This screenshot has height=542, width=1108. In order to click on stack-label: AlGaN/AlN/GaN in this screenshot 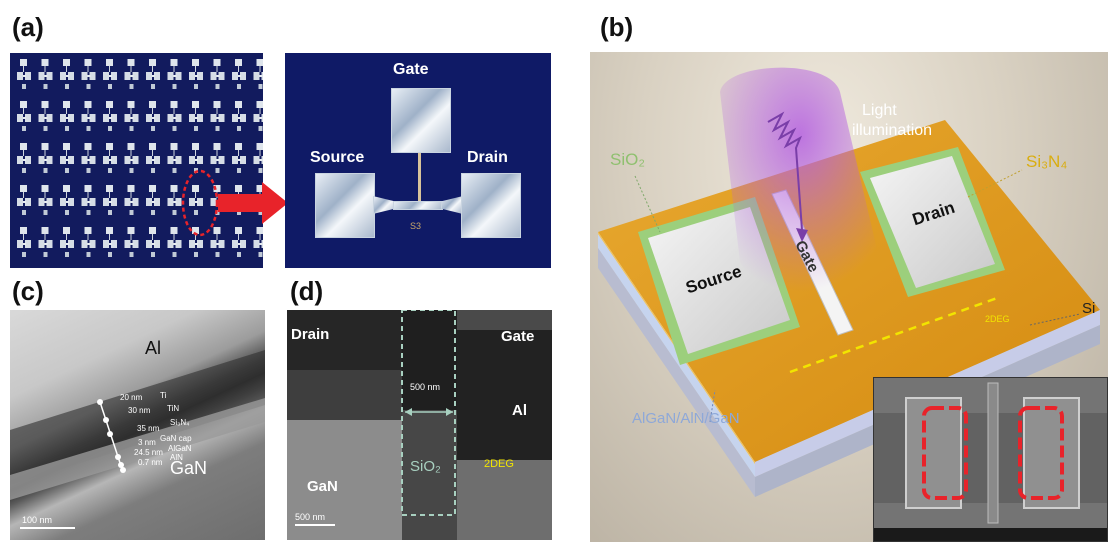, I will do `click(686, 418)`.